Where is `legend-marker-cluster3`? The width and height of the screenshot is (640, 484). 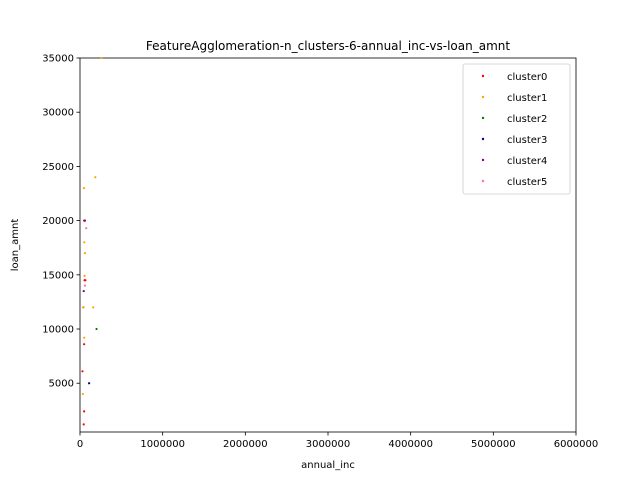
legend-marker-cluster3 is located at coordinates (483, 139).